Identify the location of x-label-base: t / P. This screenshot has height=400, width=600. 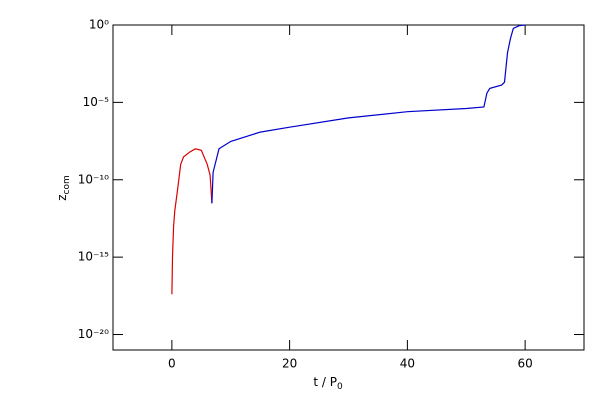
(325, 382).